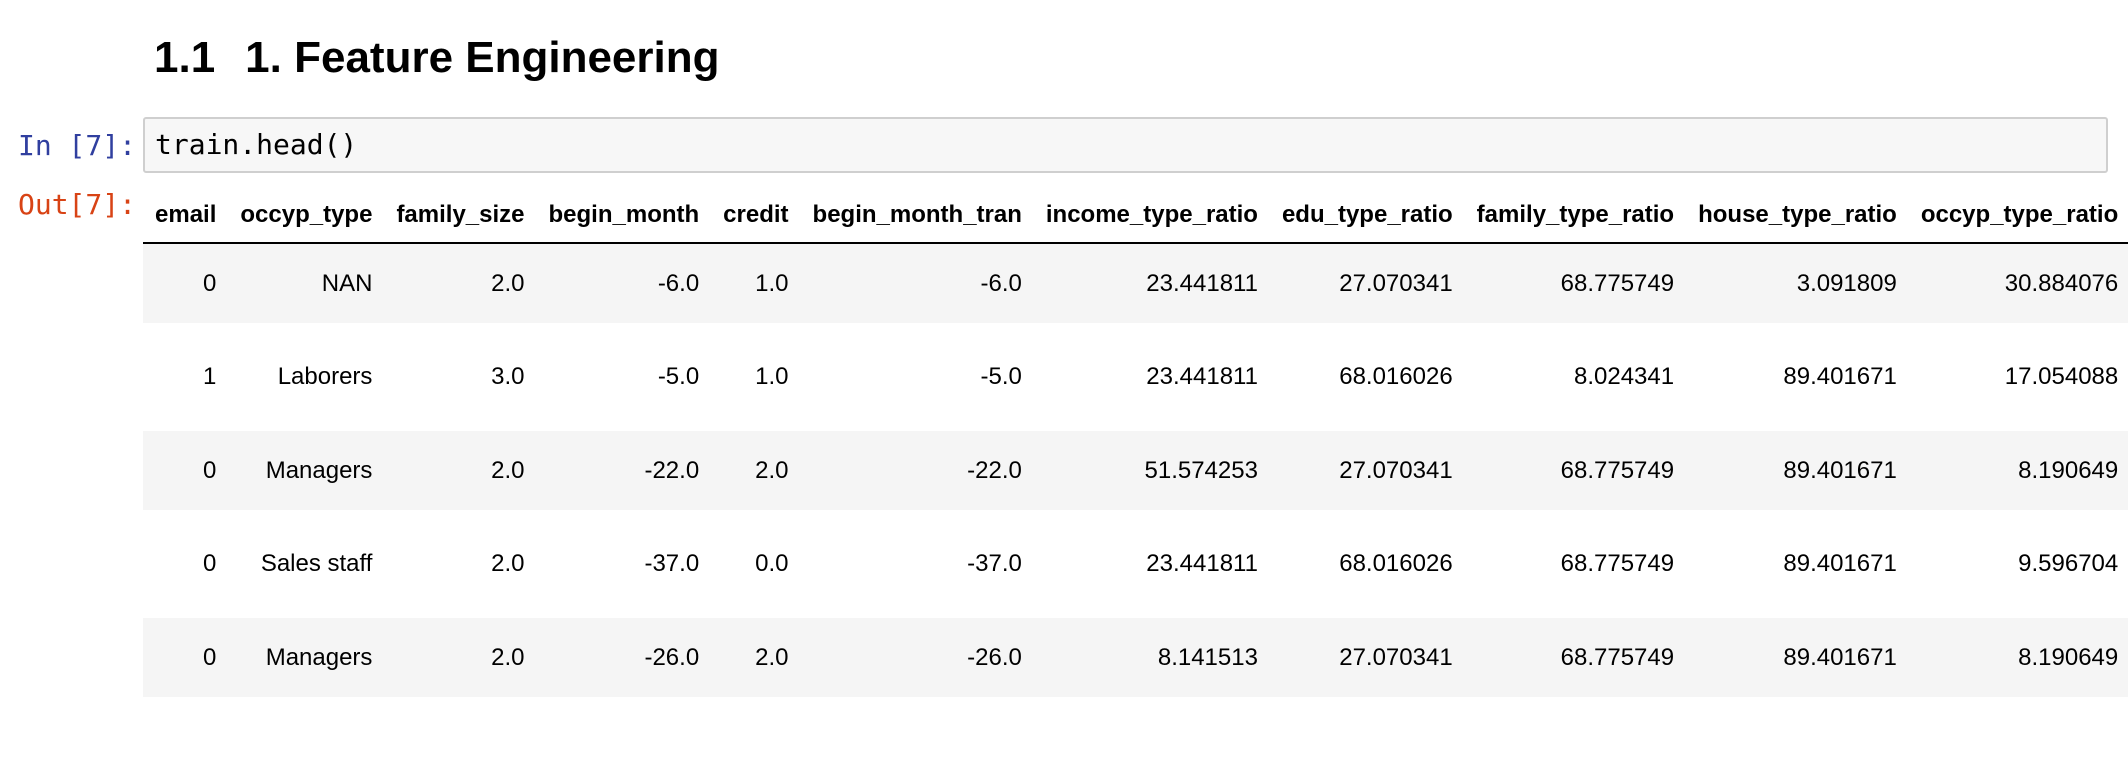 The image size is (2128, 780). Describe the element at coordinates (2068, 563) in the screenshot. I see `table-cell: 9.596704` at that location.